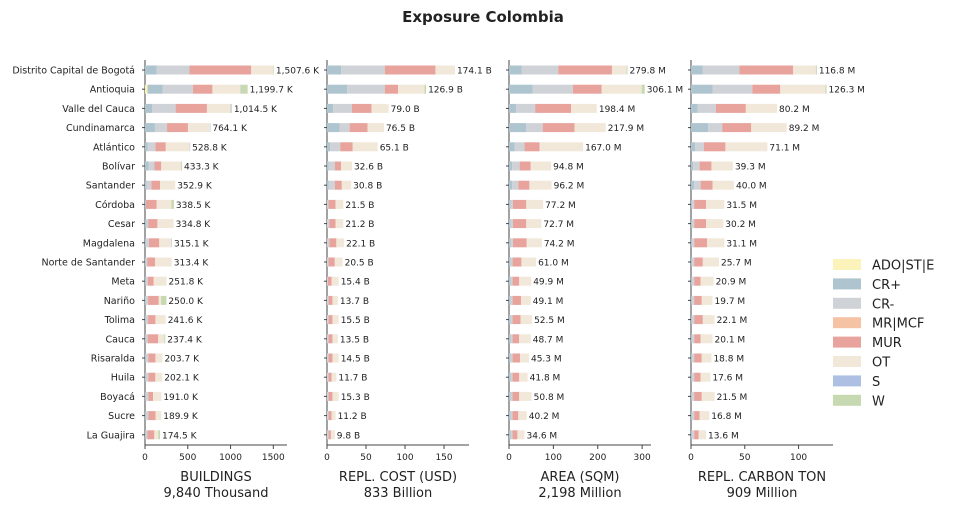 This screenshot has height=510, width=953. What do you see at coordinates (847, 303) in the screenshot?
I see `legend-swatch` at bounding box center [847, 303].